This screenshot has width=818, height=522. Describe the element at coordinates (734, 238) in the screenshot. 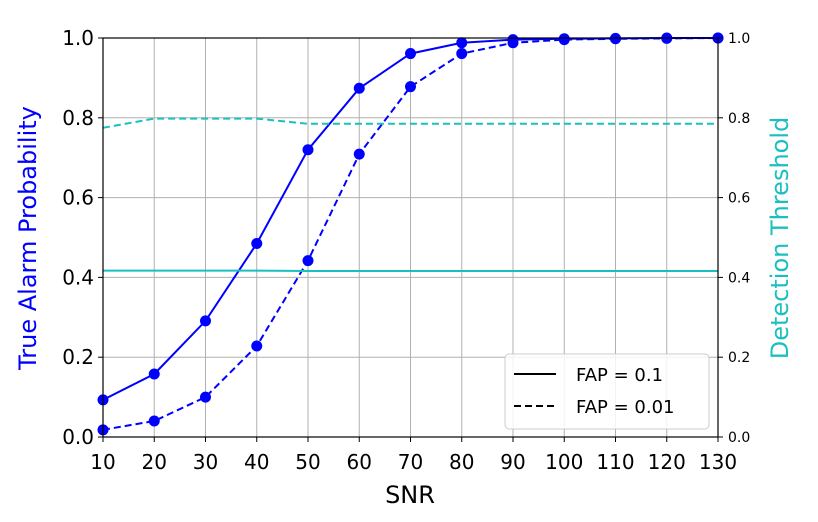

I see `right-y-axis: 0.0 0.2 0.4 0.6 0.8 1.0` at that location.